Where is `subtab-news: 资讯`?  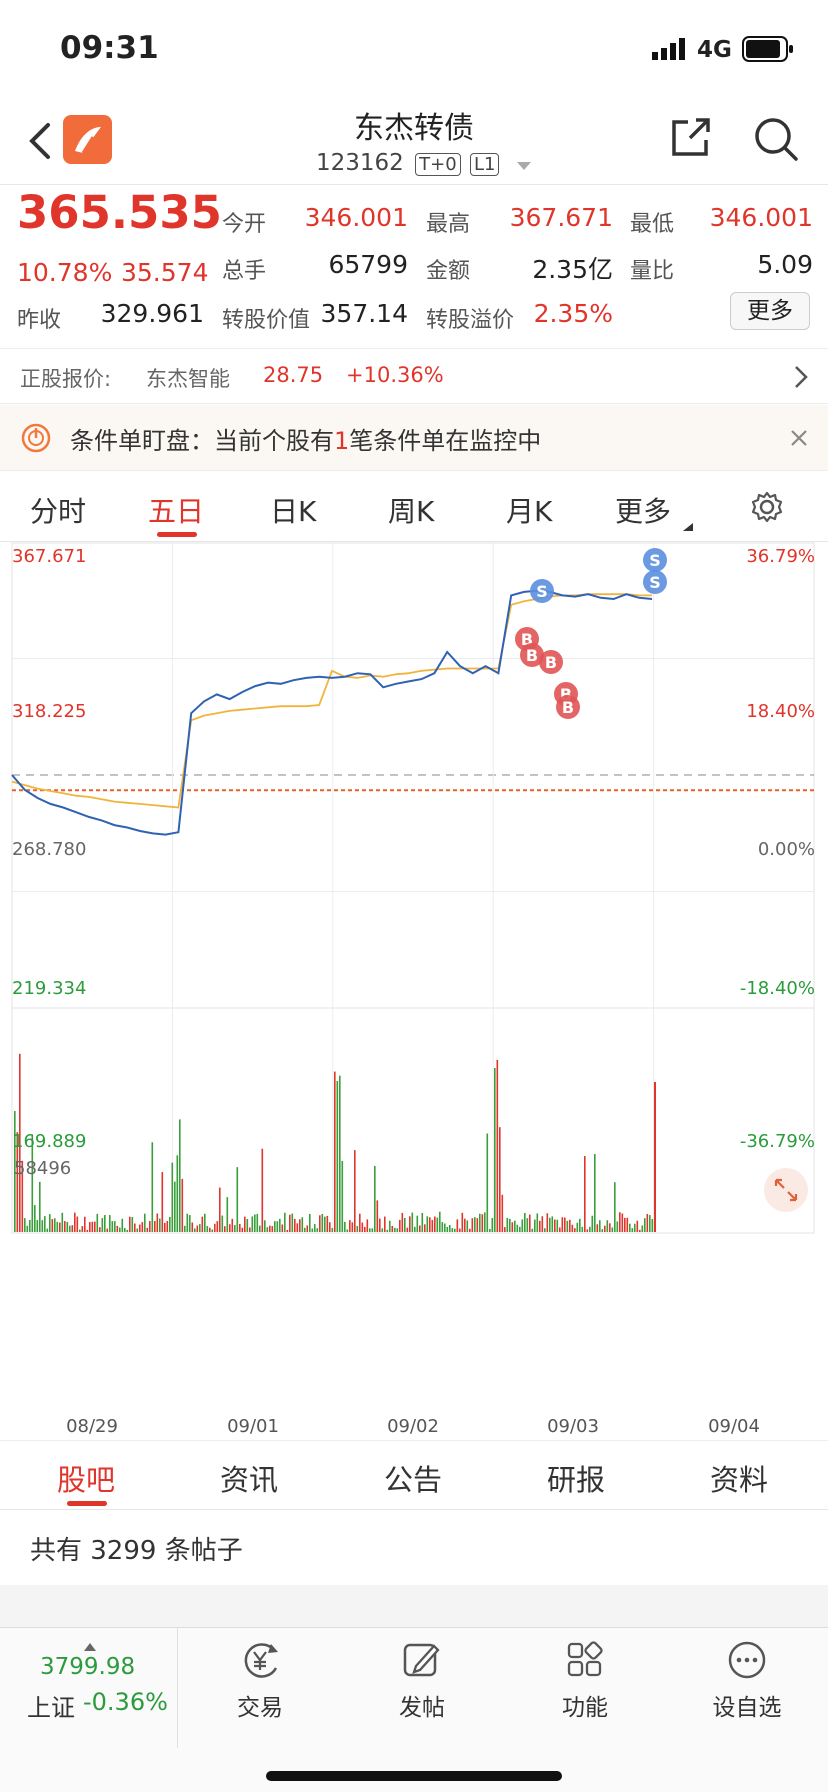
subtab-news: 资讯 is located at coordinates (249, 1480).